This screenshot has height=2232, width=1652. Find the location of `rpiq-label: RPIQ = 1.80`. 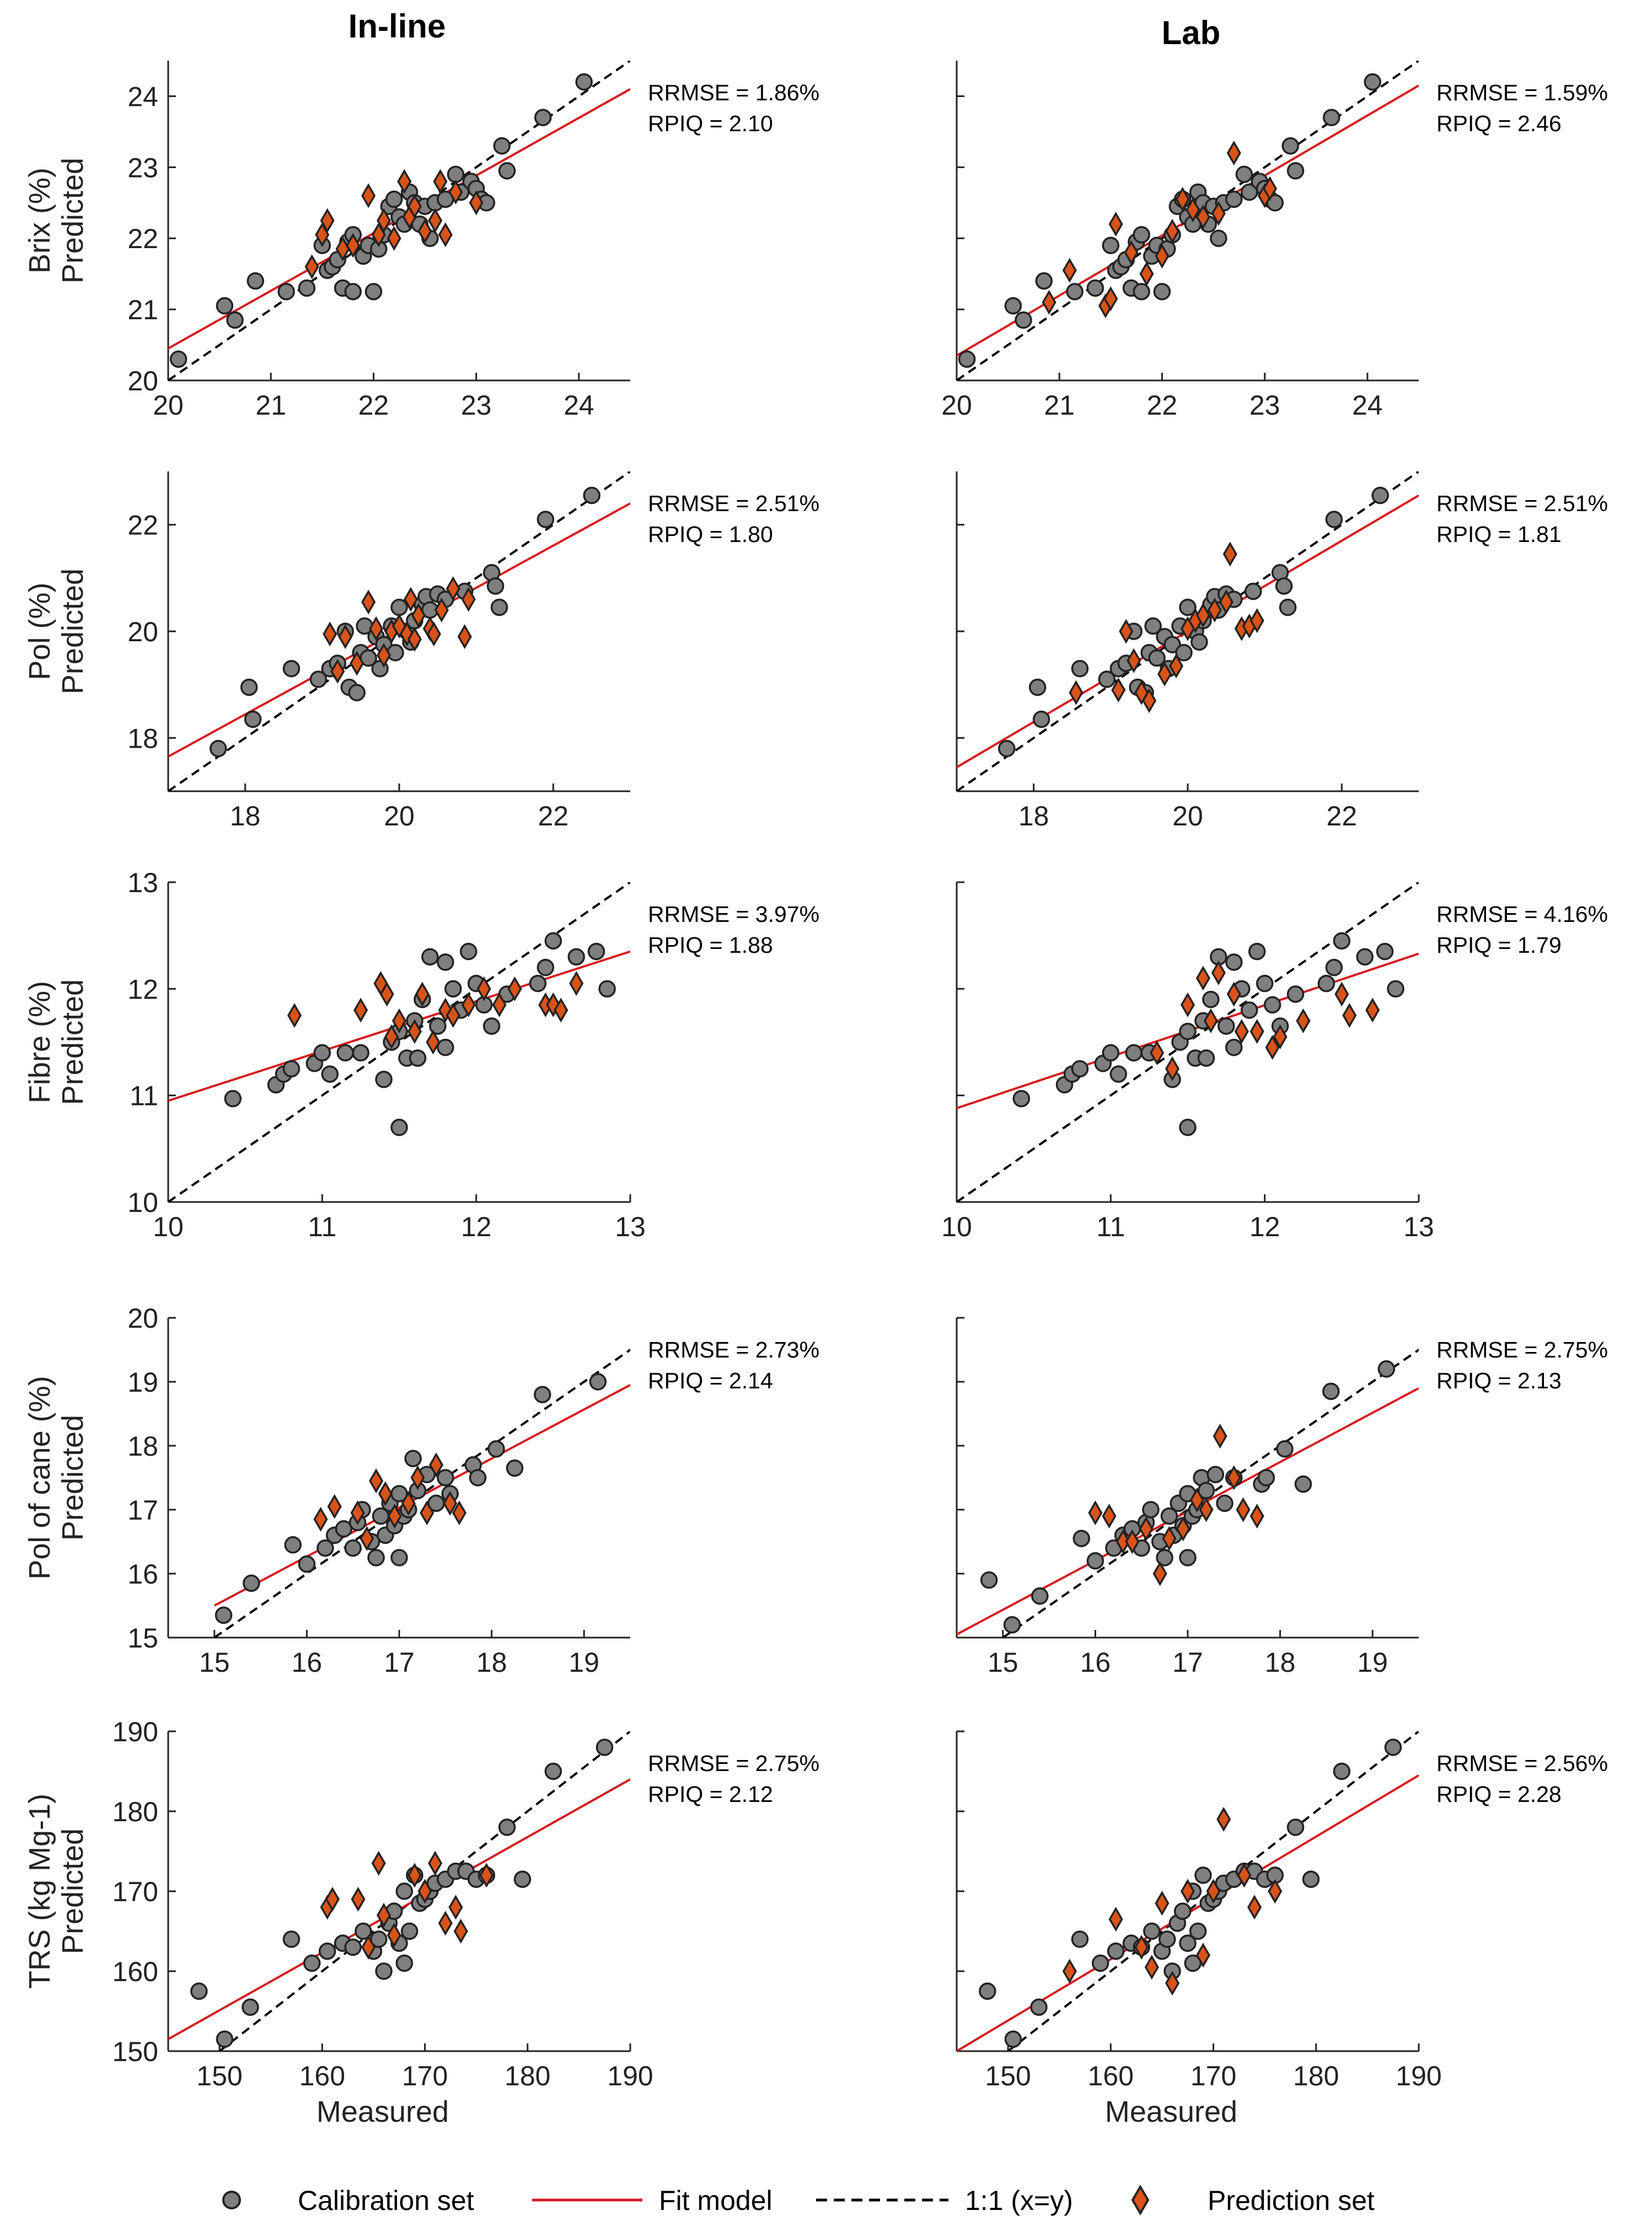

rpiq-label: RPIQ = 1.80 is located at coordinates (710, 534).